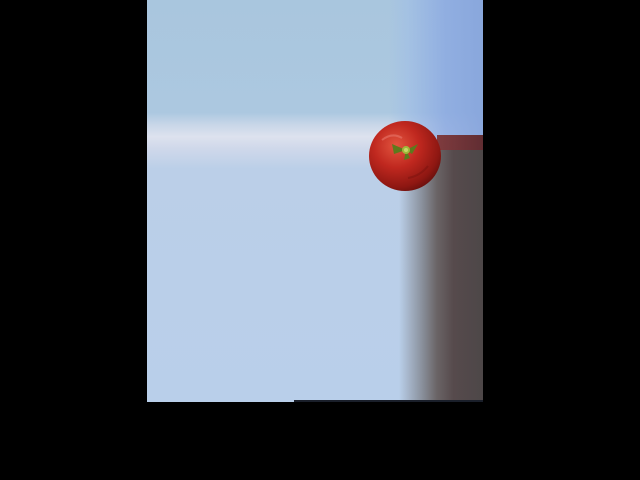  I want to click on tomato-icon, so click(405, 156).